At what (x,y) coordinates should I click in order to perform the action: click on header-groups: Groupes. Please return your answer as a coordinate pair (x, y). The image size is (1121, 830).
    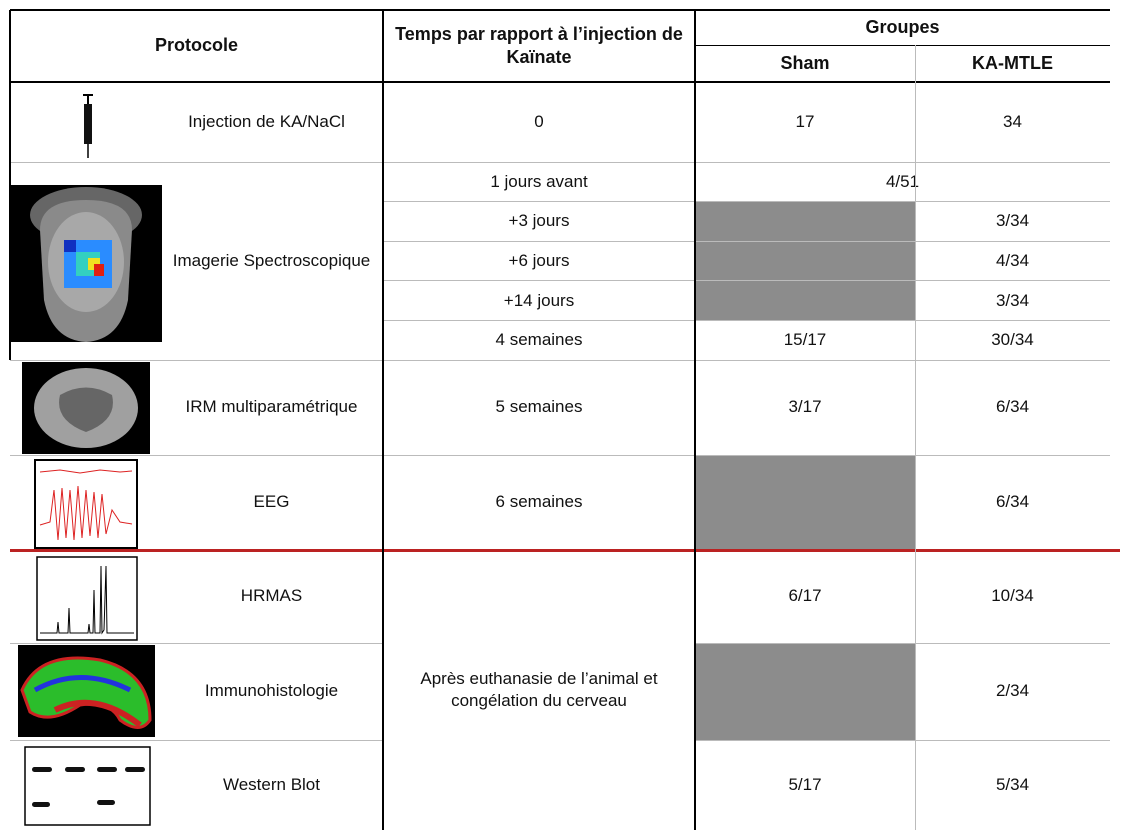
    Looking at the image, I should click on (902, 26).